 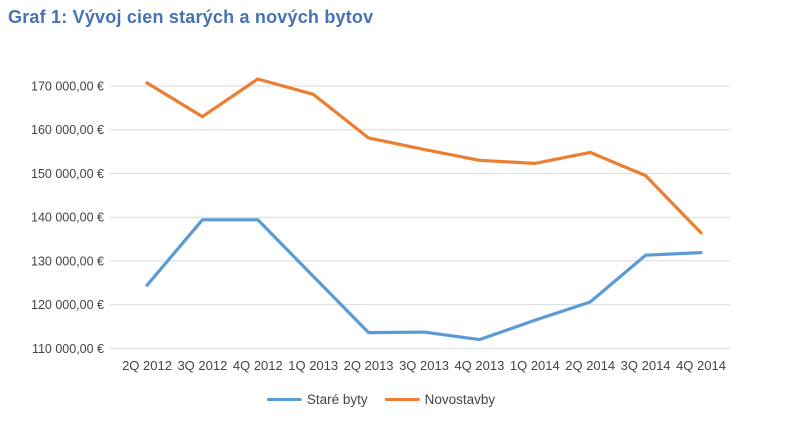 What do you see at coordinates (67, 87) in the screenshot?
I see `y-axis-tick-label: 170 000,00 €` at bounding box center [67, 87].